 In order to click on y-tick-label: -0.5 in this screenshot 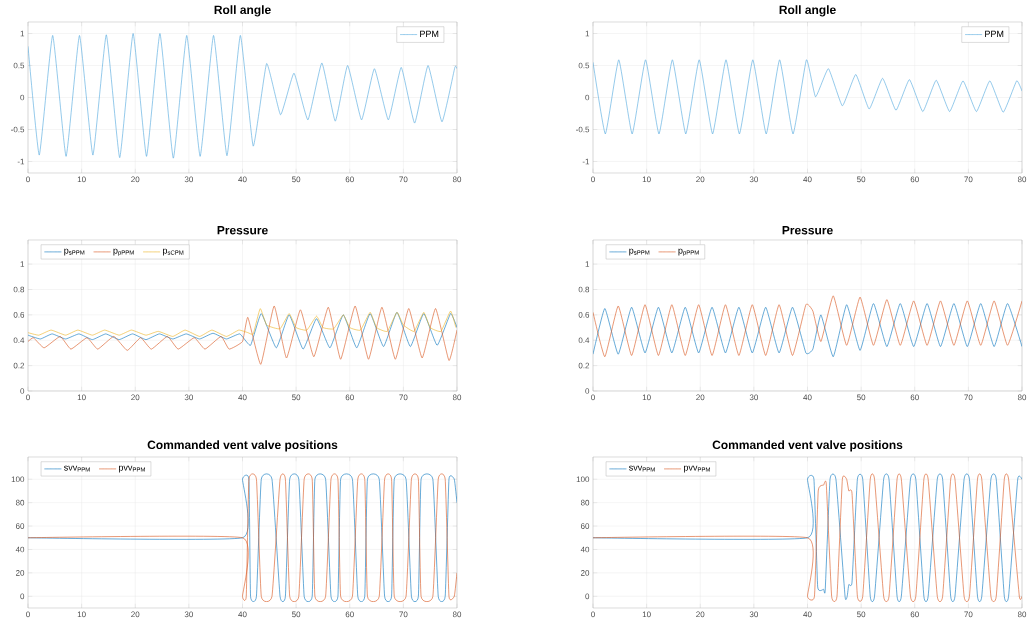, I will do `click(18, 129)`.